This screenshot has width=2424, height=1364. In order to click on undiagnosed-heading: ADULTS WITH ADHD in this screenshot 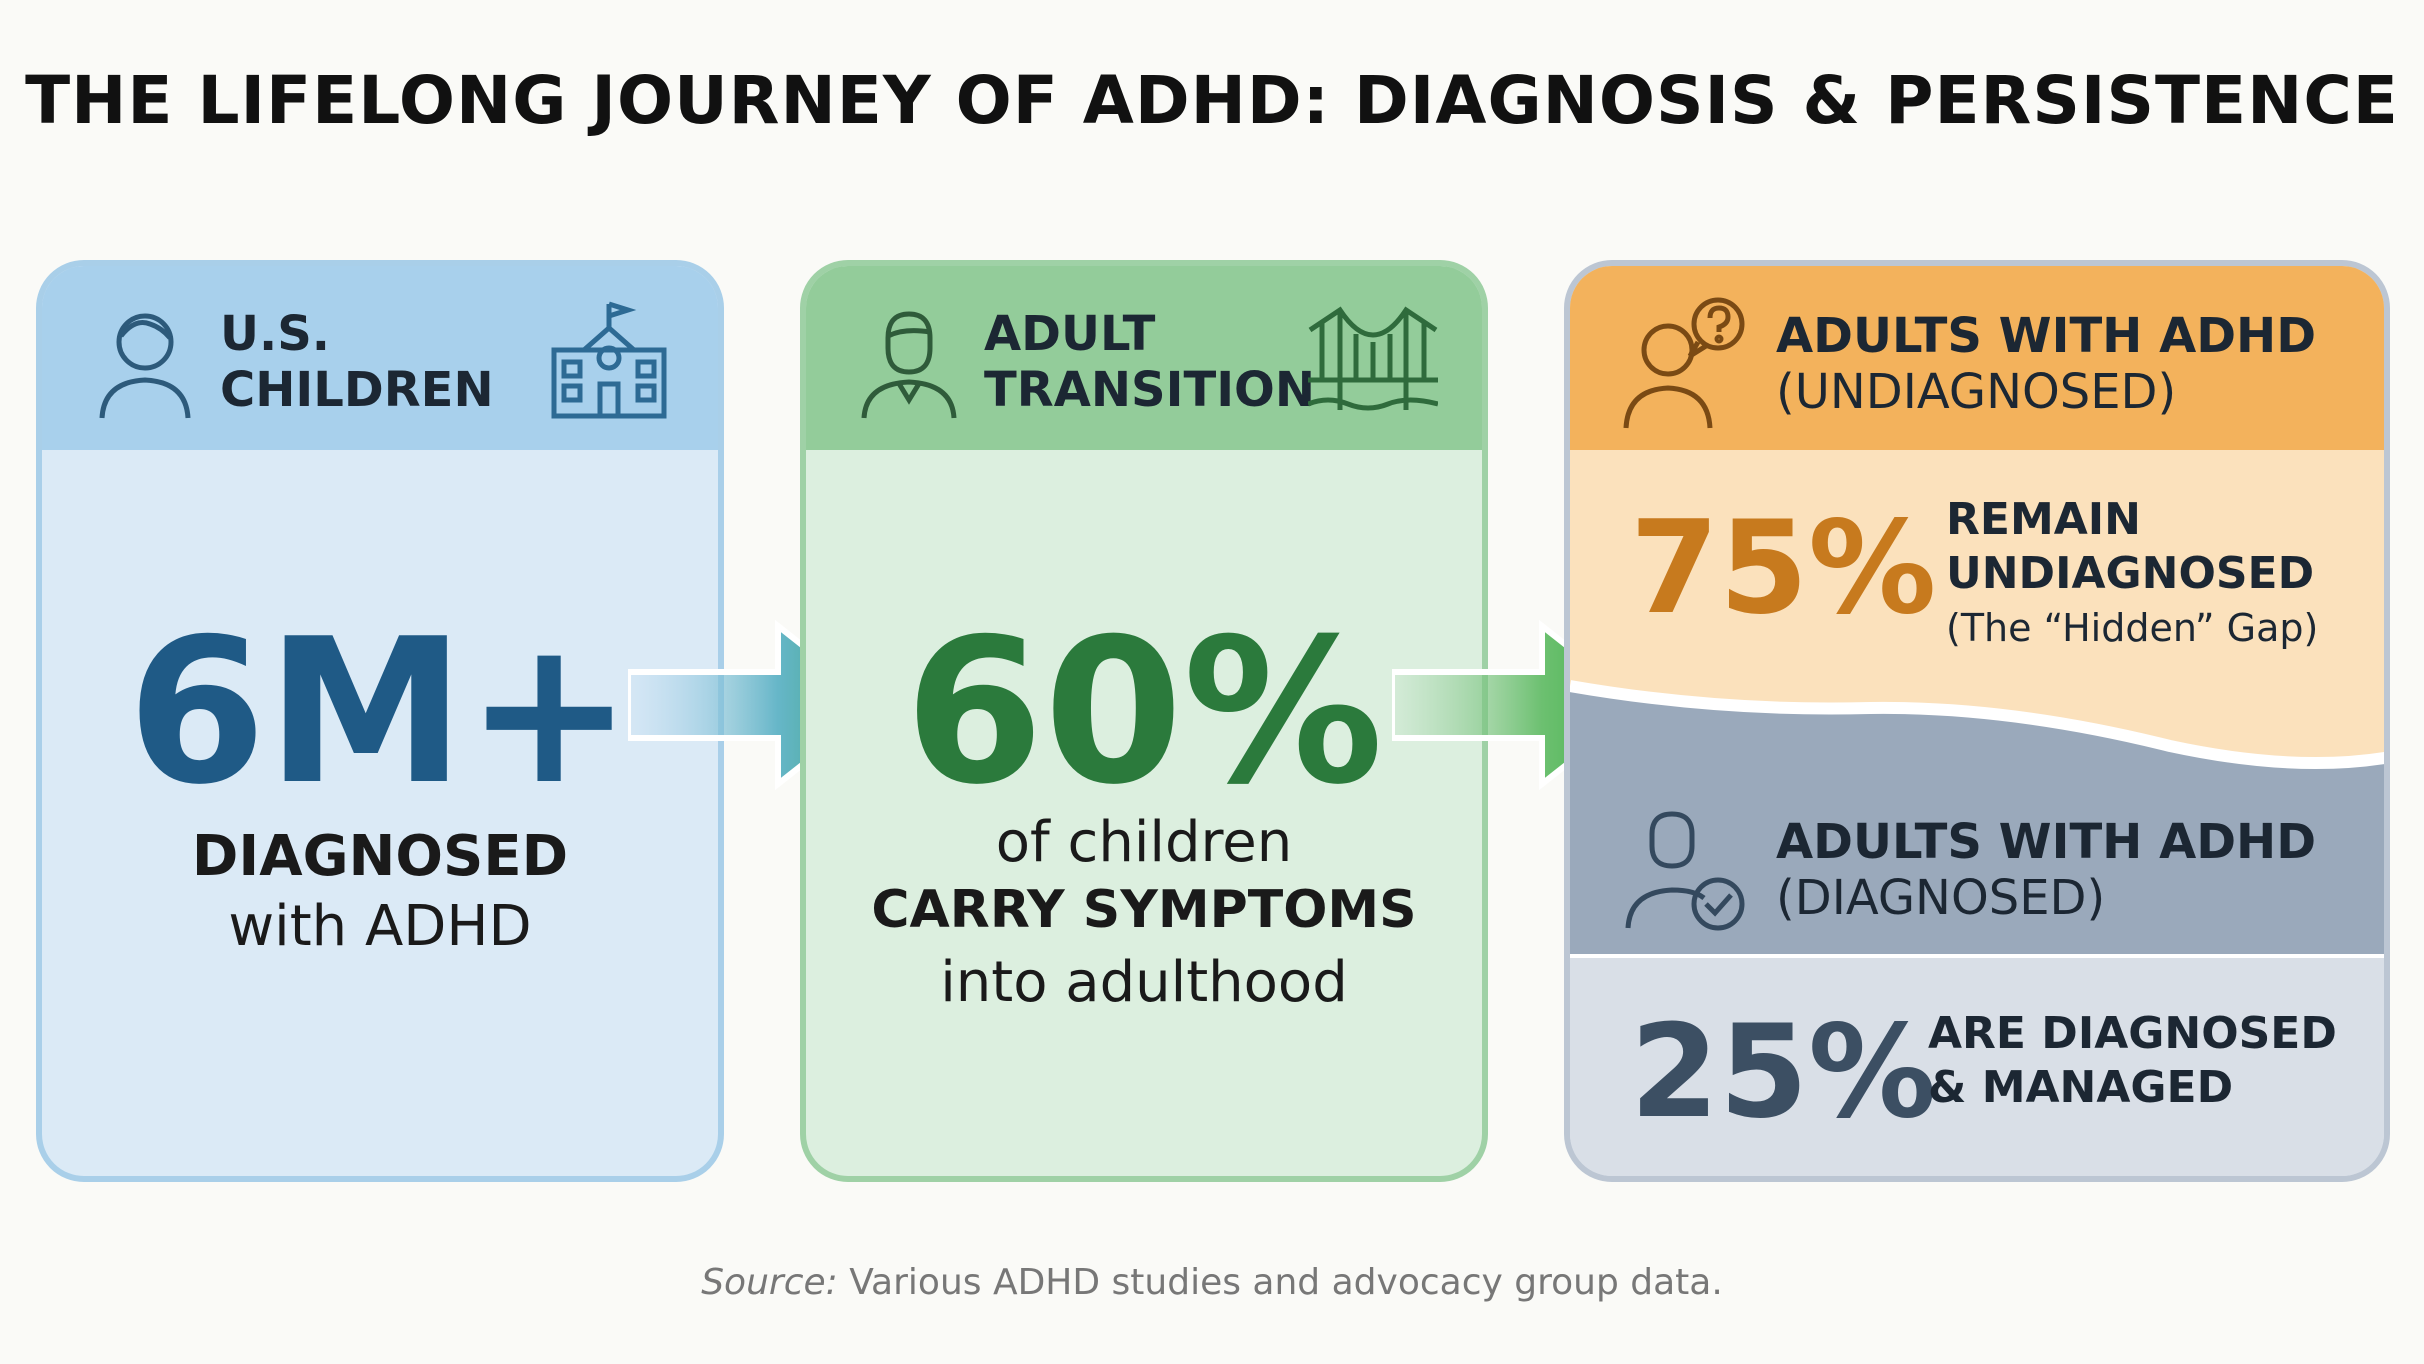, I will do `click(2046, 336)`.